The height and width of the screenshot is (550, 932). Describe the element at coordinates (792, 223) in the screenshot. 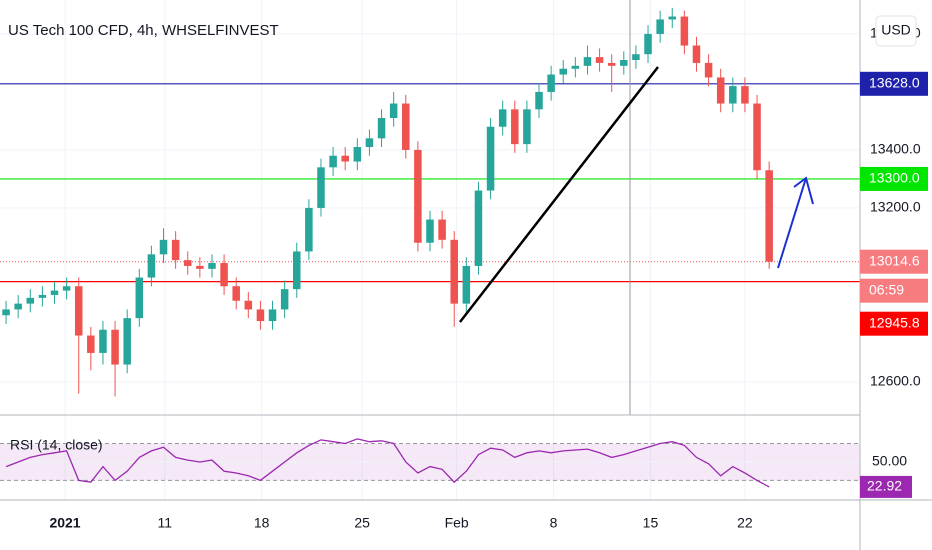

I see `arrow-line` at that location.